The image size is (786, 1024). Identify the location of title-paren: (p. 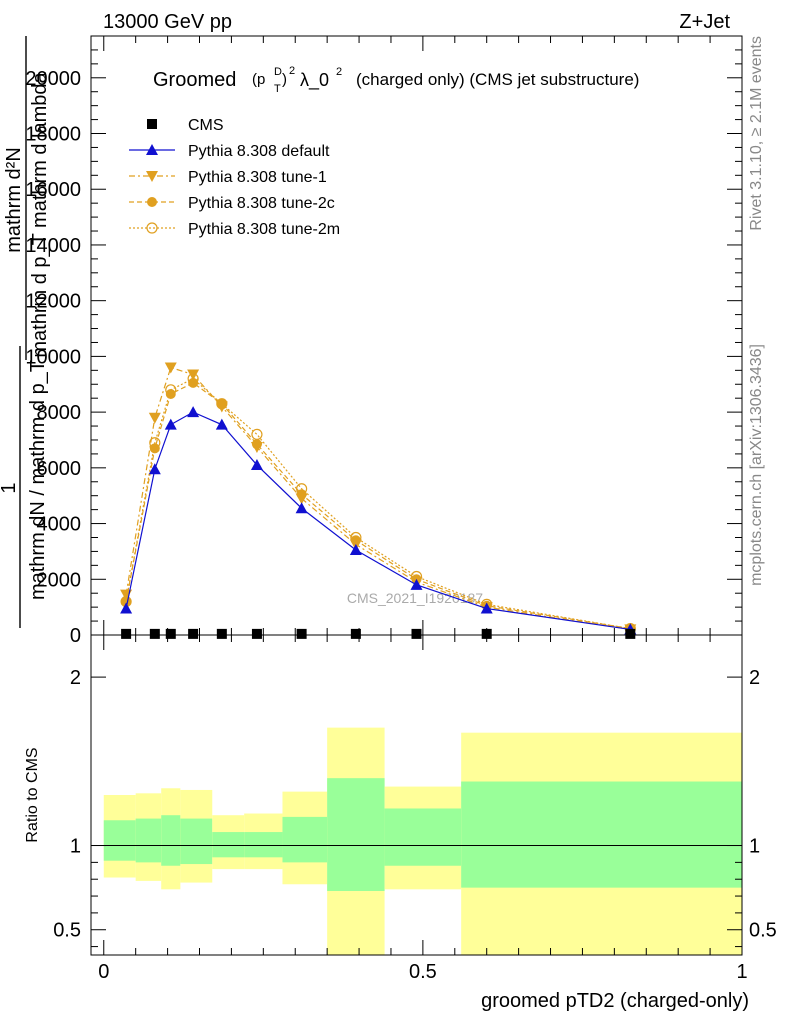
(258, 79).